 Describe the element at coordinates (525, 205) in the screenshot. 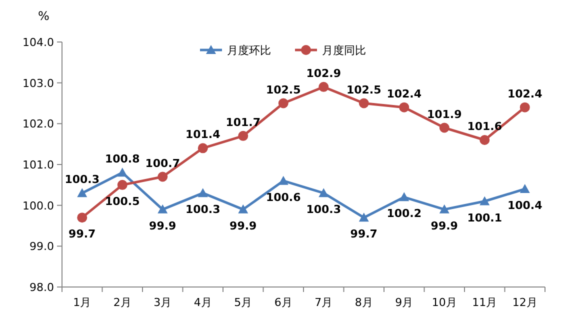

I see `data-label: 100.4` at that location.